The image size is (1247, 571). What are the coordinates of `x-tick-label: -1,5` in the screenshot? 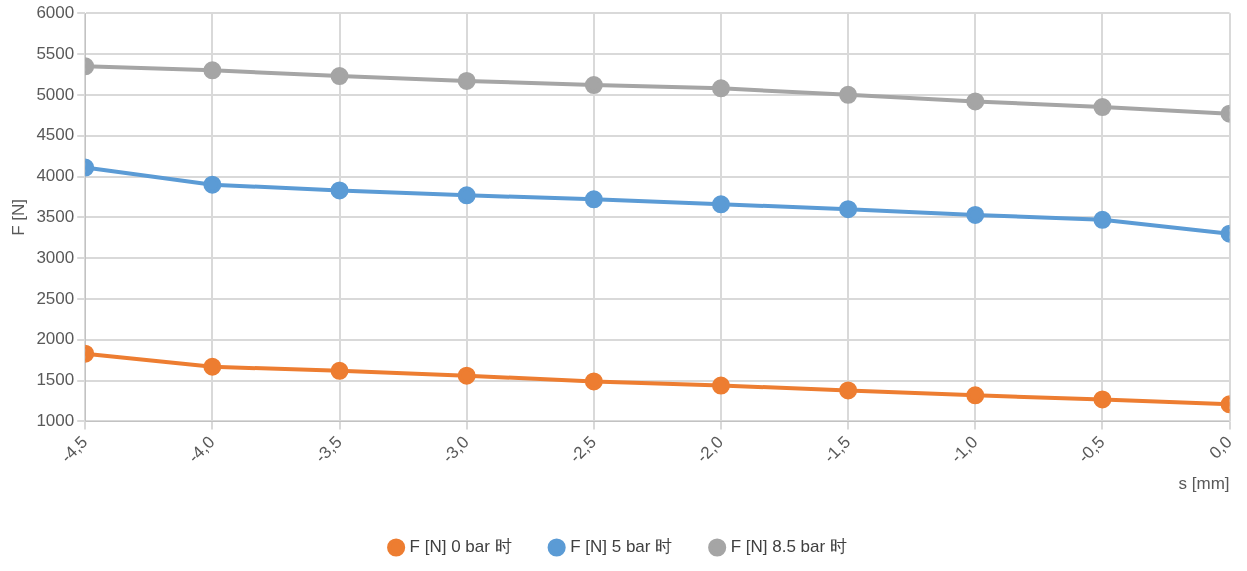 It's located at (837, 449).